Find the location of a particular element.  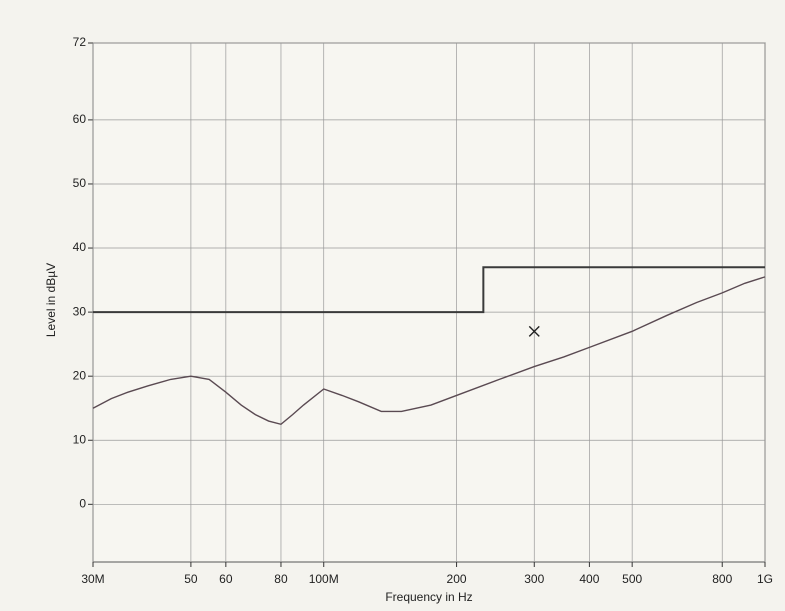

x-axis-label: Frequency in Hz is located at coordinates (428, 597).